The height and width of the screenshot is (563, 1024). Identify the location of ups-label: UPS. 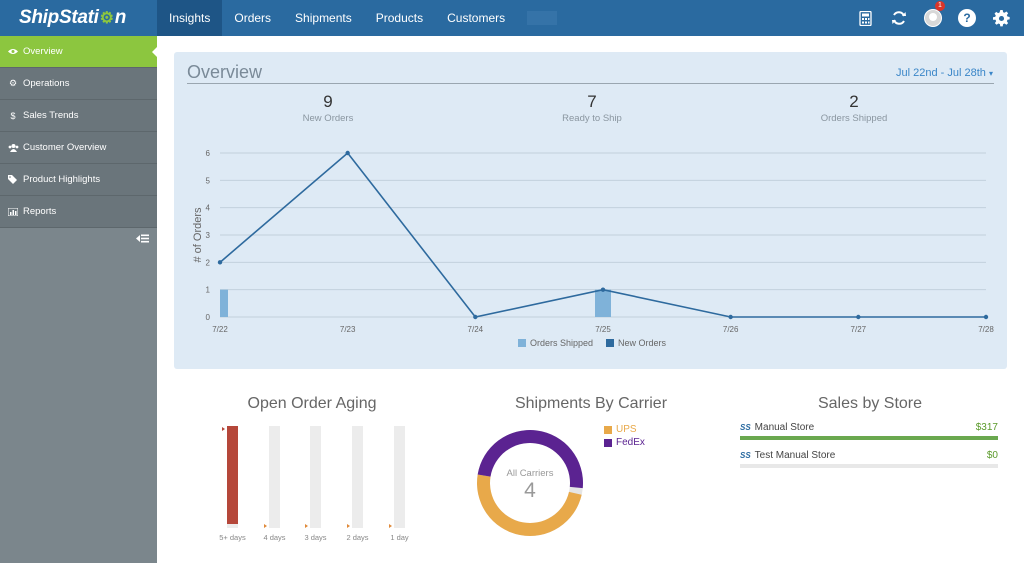
(626, 429).